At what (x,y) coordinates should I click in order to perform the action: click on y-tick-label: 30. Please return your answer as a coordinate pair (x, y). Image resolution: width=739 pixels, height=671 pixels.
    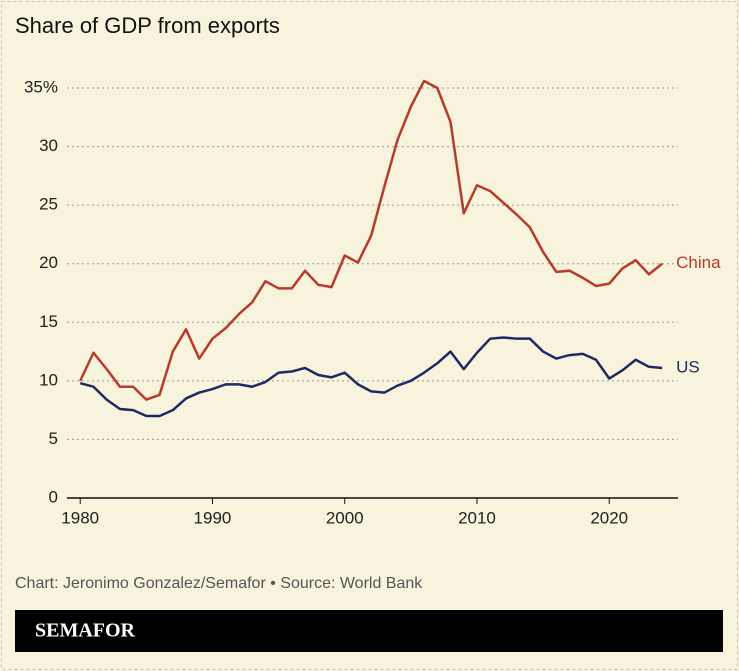
    Looking at the image, I should click on (48, 145).